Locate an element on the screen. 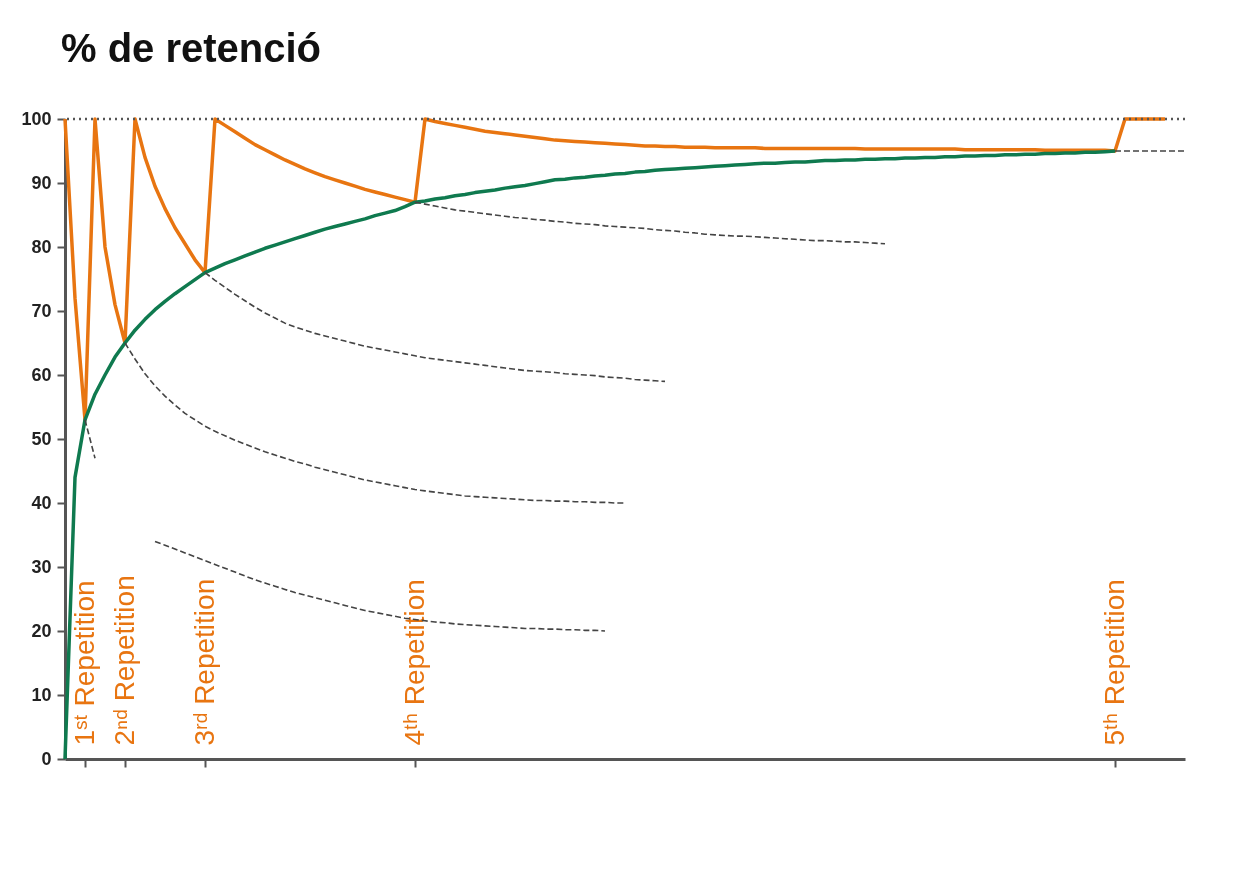  y-tick-label: 80 is located at coordinates (41, 246).